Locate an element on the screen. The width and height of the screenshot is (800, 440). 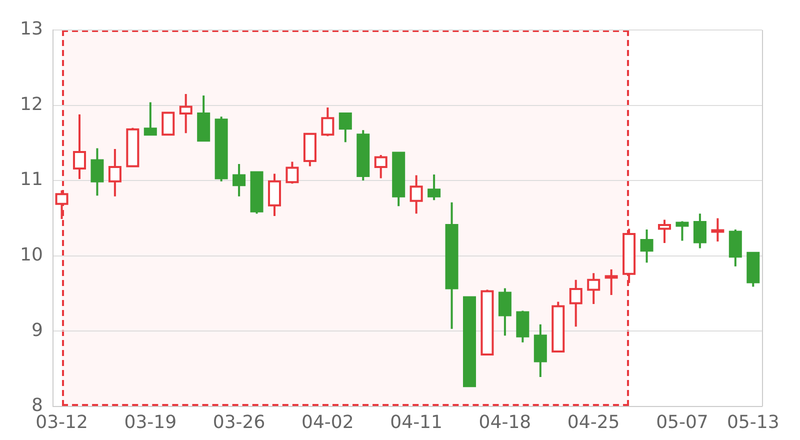
x-tick-label: 05-07 is located at coordinates (682, 422).